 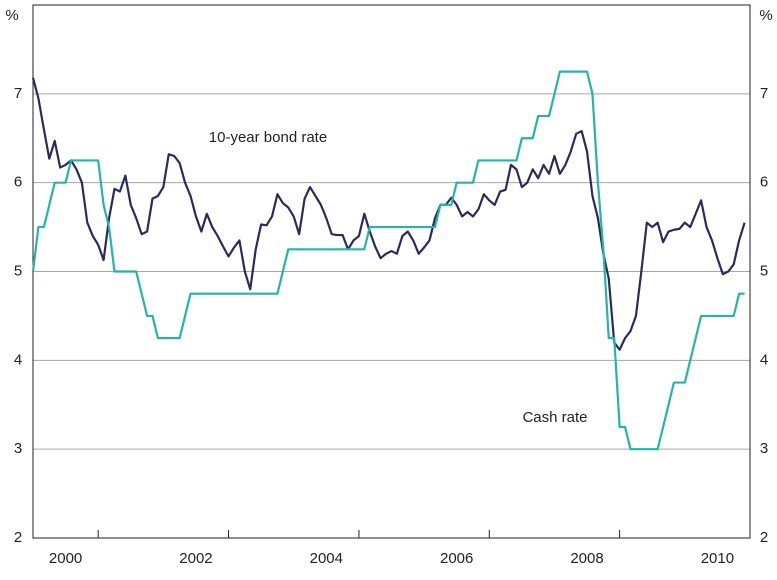 I want to click on y2-tick-label: 4, so click(x=764, y=359).